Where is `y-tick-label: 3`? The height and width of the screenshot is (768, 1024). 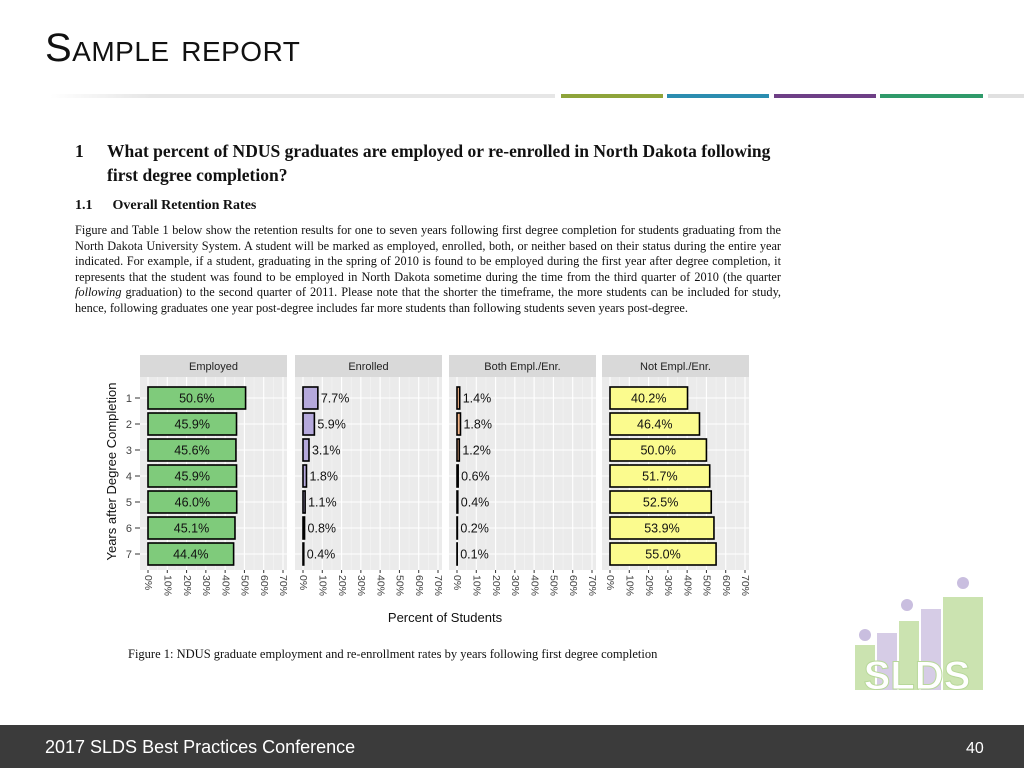
y-tick-label: 3 is located at coordinates (129, 451).